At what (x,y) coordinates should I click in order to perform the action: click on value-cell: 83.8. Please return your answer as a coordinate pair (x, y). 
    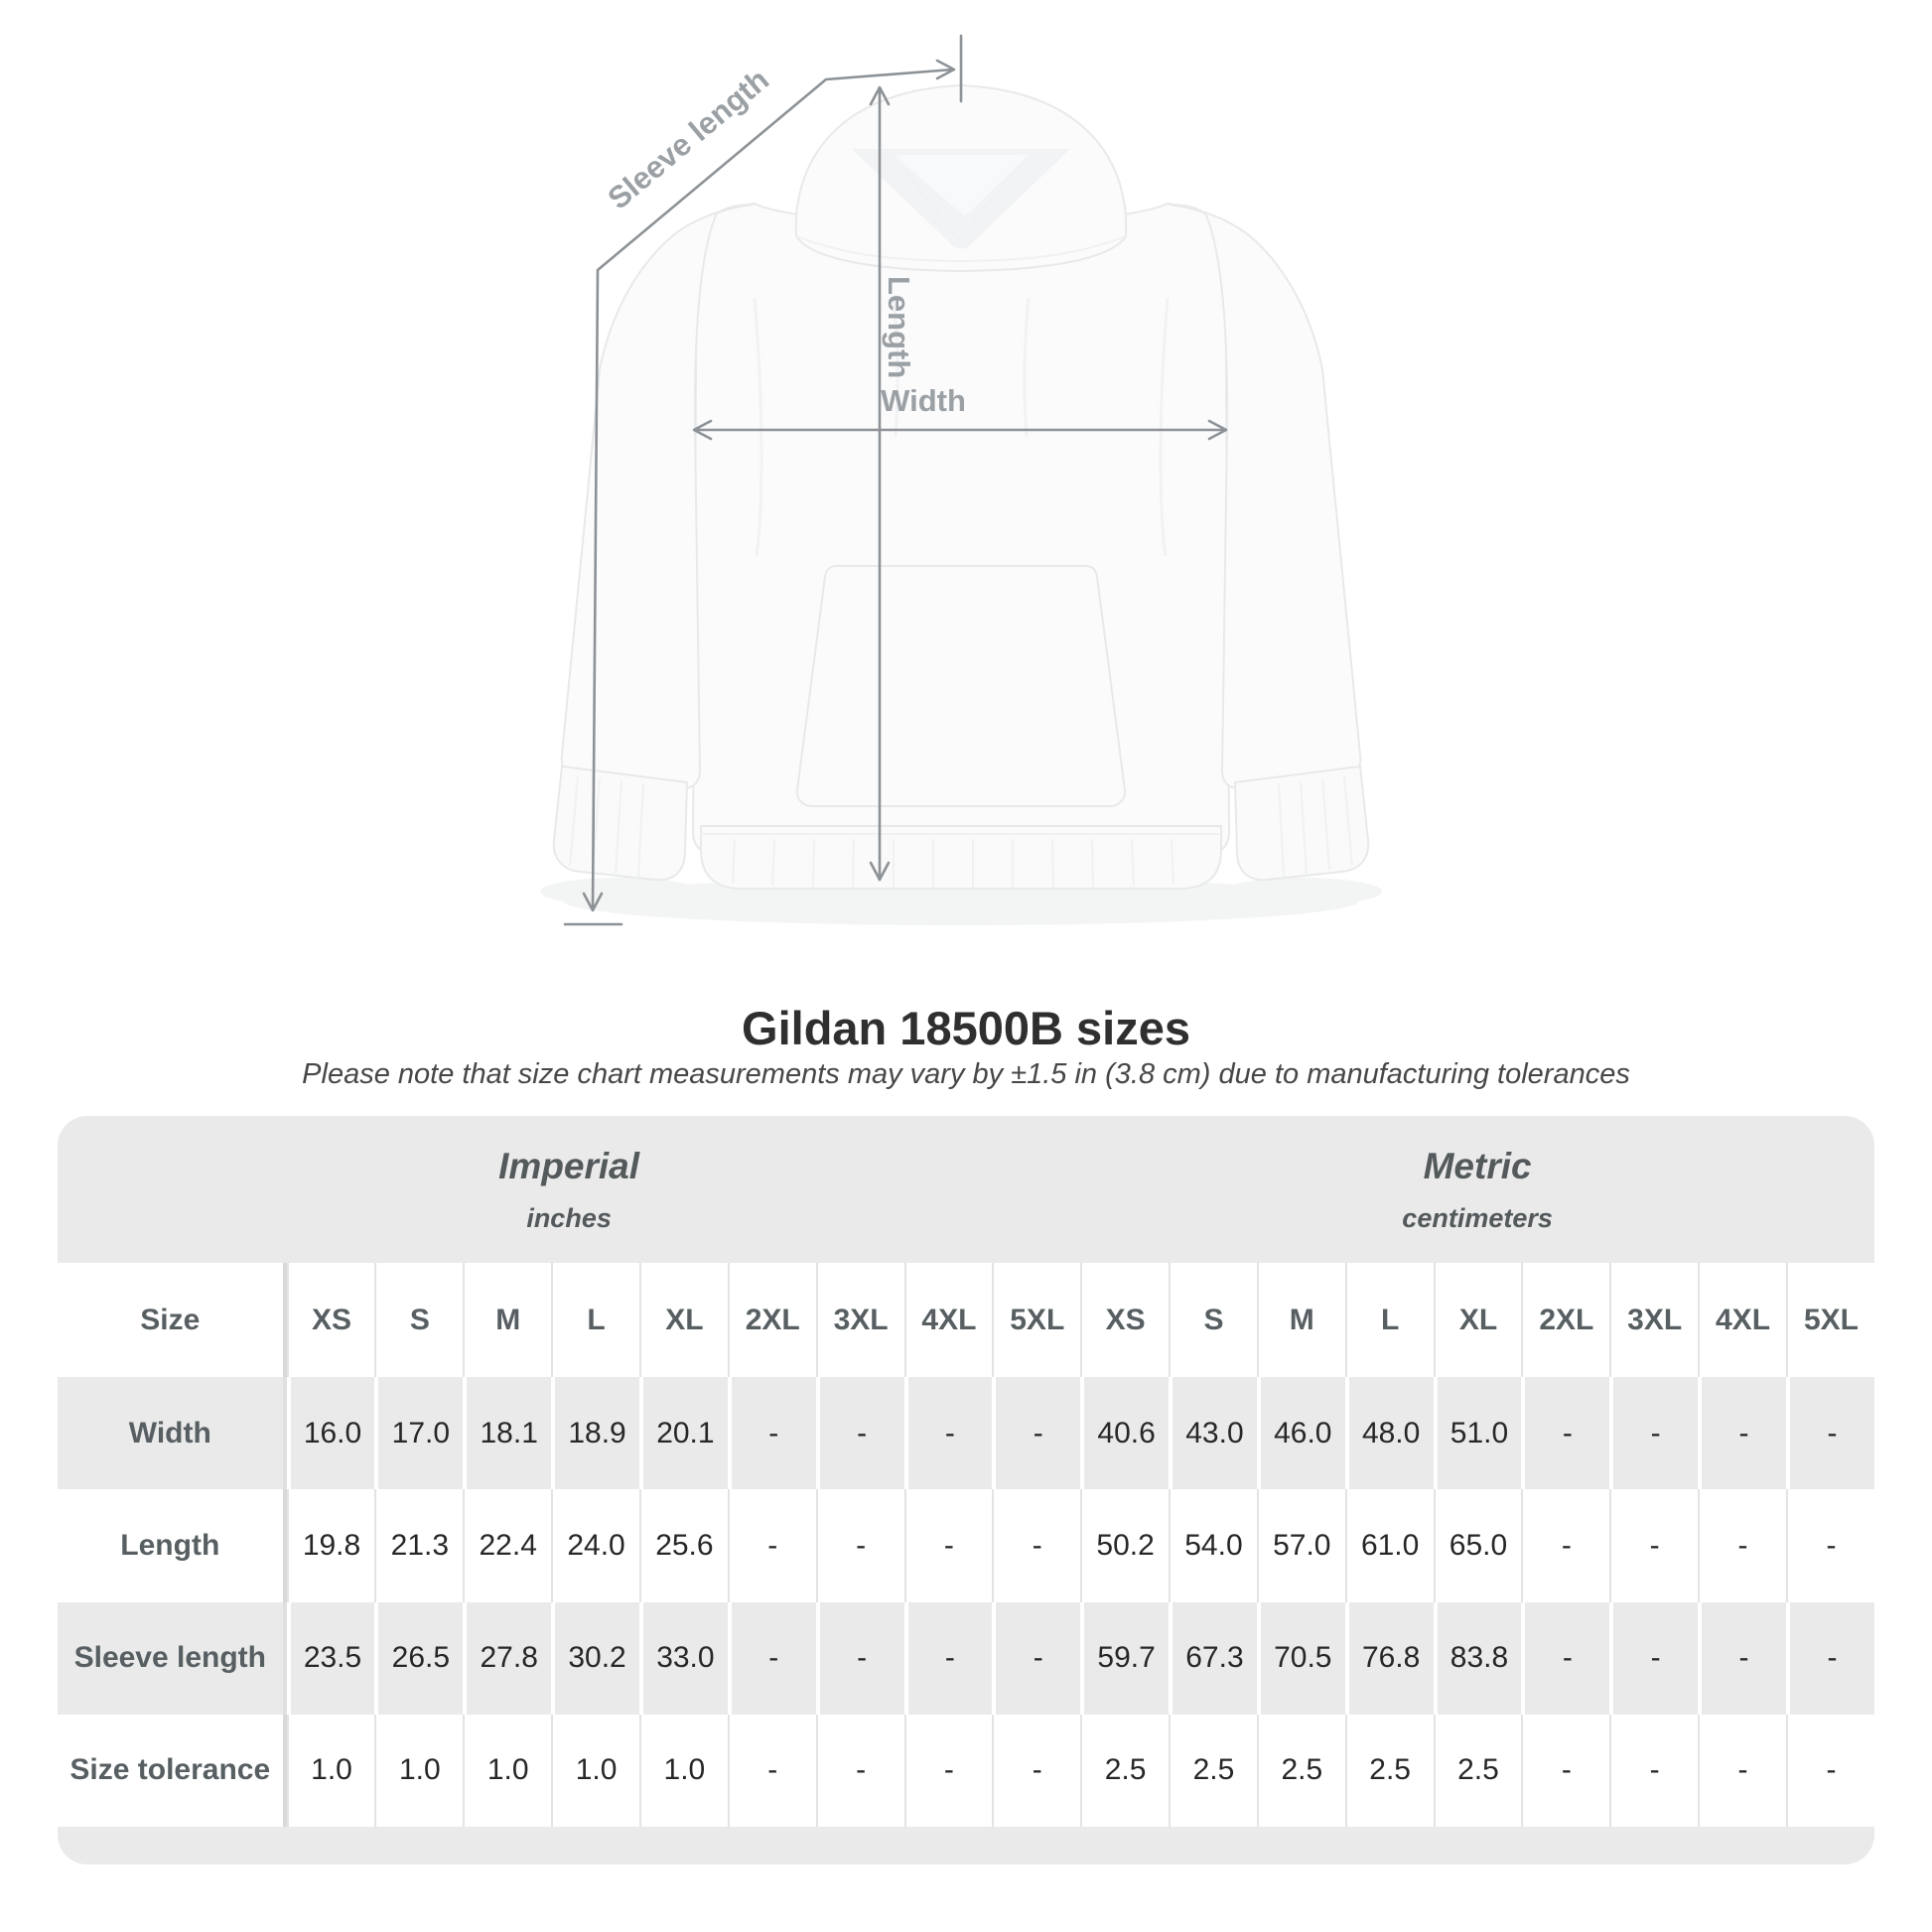
    Looking at the image, I should click on (1478, 1658).